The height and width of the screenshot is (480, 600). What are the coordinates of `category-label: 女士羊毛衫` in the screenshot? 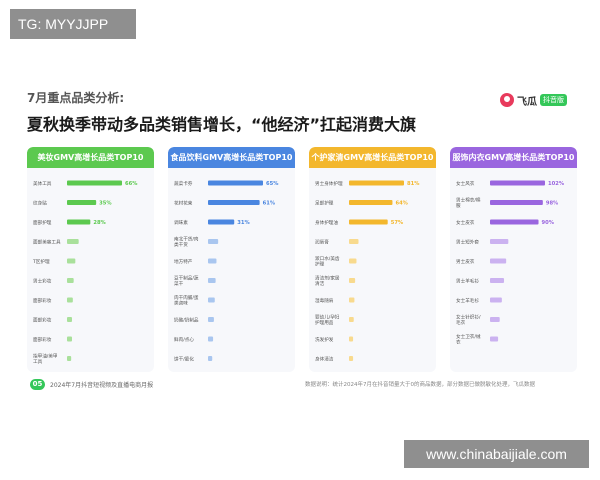 It's located at (467, 300).